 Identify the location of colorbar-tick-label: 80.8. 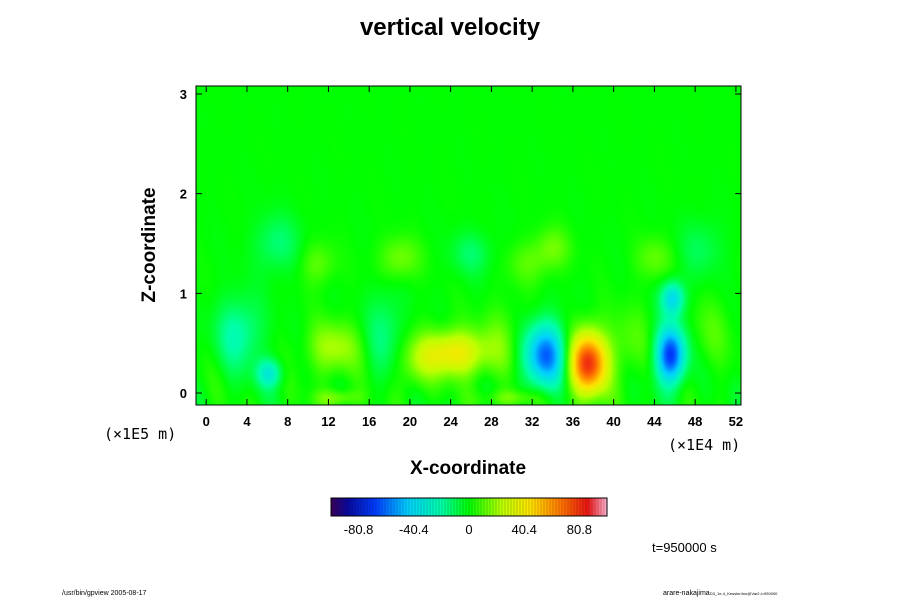
(579, 529).